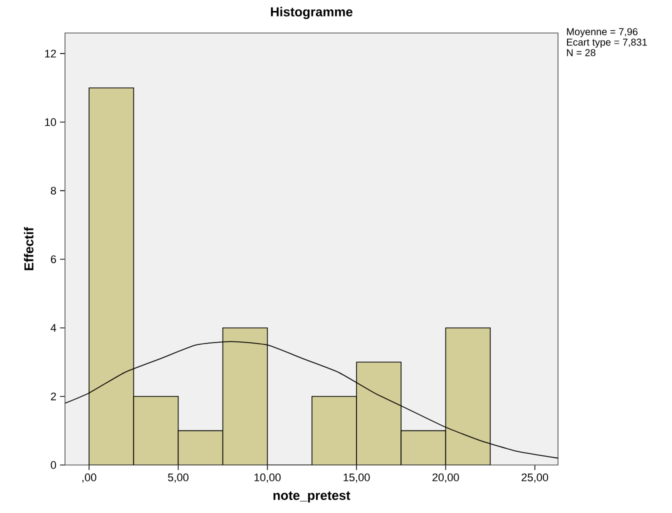 The image size is (672, 513). What do you see at coordinates (53, 190) in the screenshot?
I see `y-tick-label: 8` at bounding box center [53, 190].